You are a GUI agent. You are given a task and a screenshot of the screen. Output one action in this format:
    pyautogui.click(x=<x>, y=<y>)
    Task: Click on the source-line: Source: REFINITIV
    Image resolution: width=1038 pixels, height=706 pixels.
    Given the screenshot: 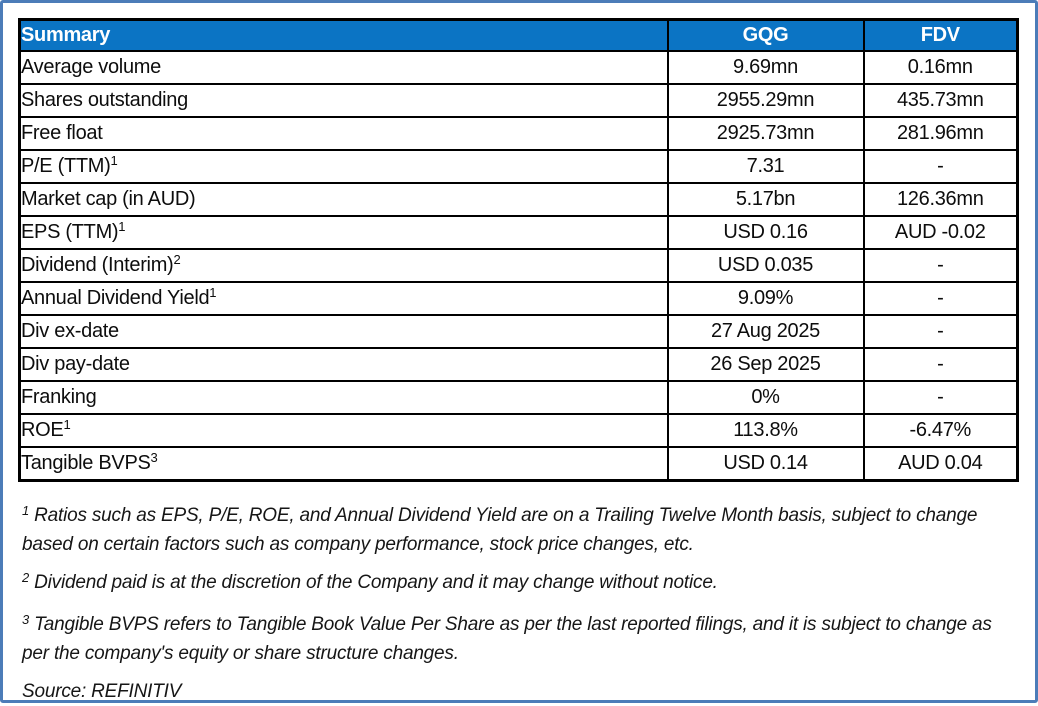 What is the action you would take?
    pyautogui.click(x=102, y=692)
    